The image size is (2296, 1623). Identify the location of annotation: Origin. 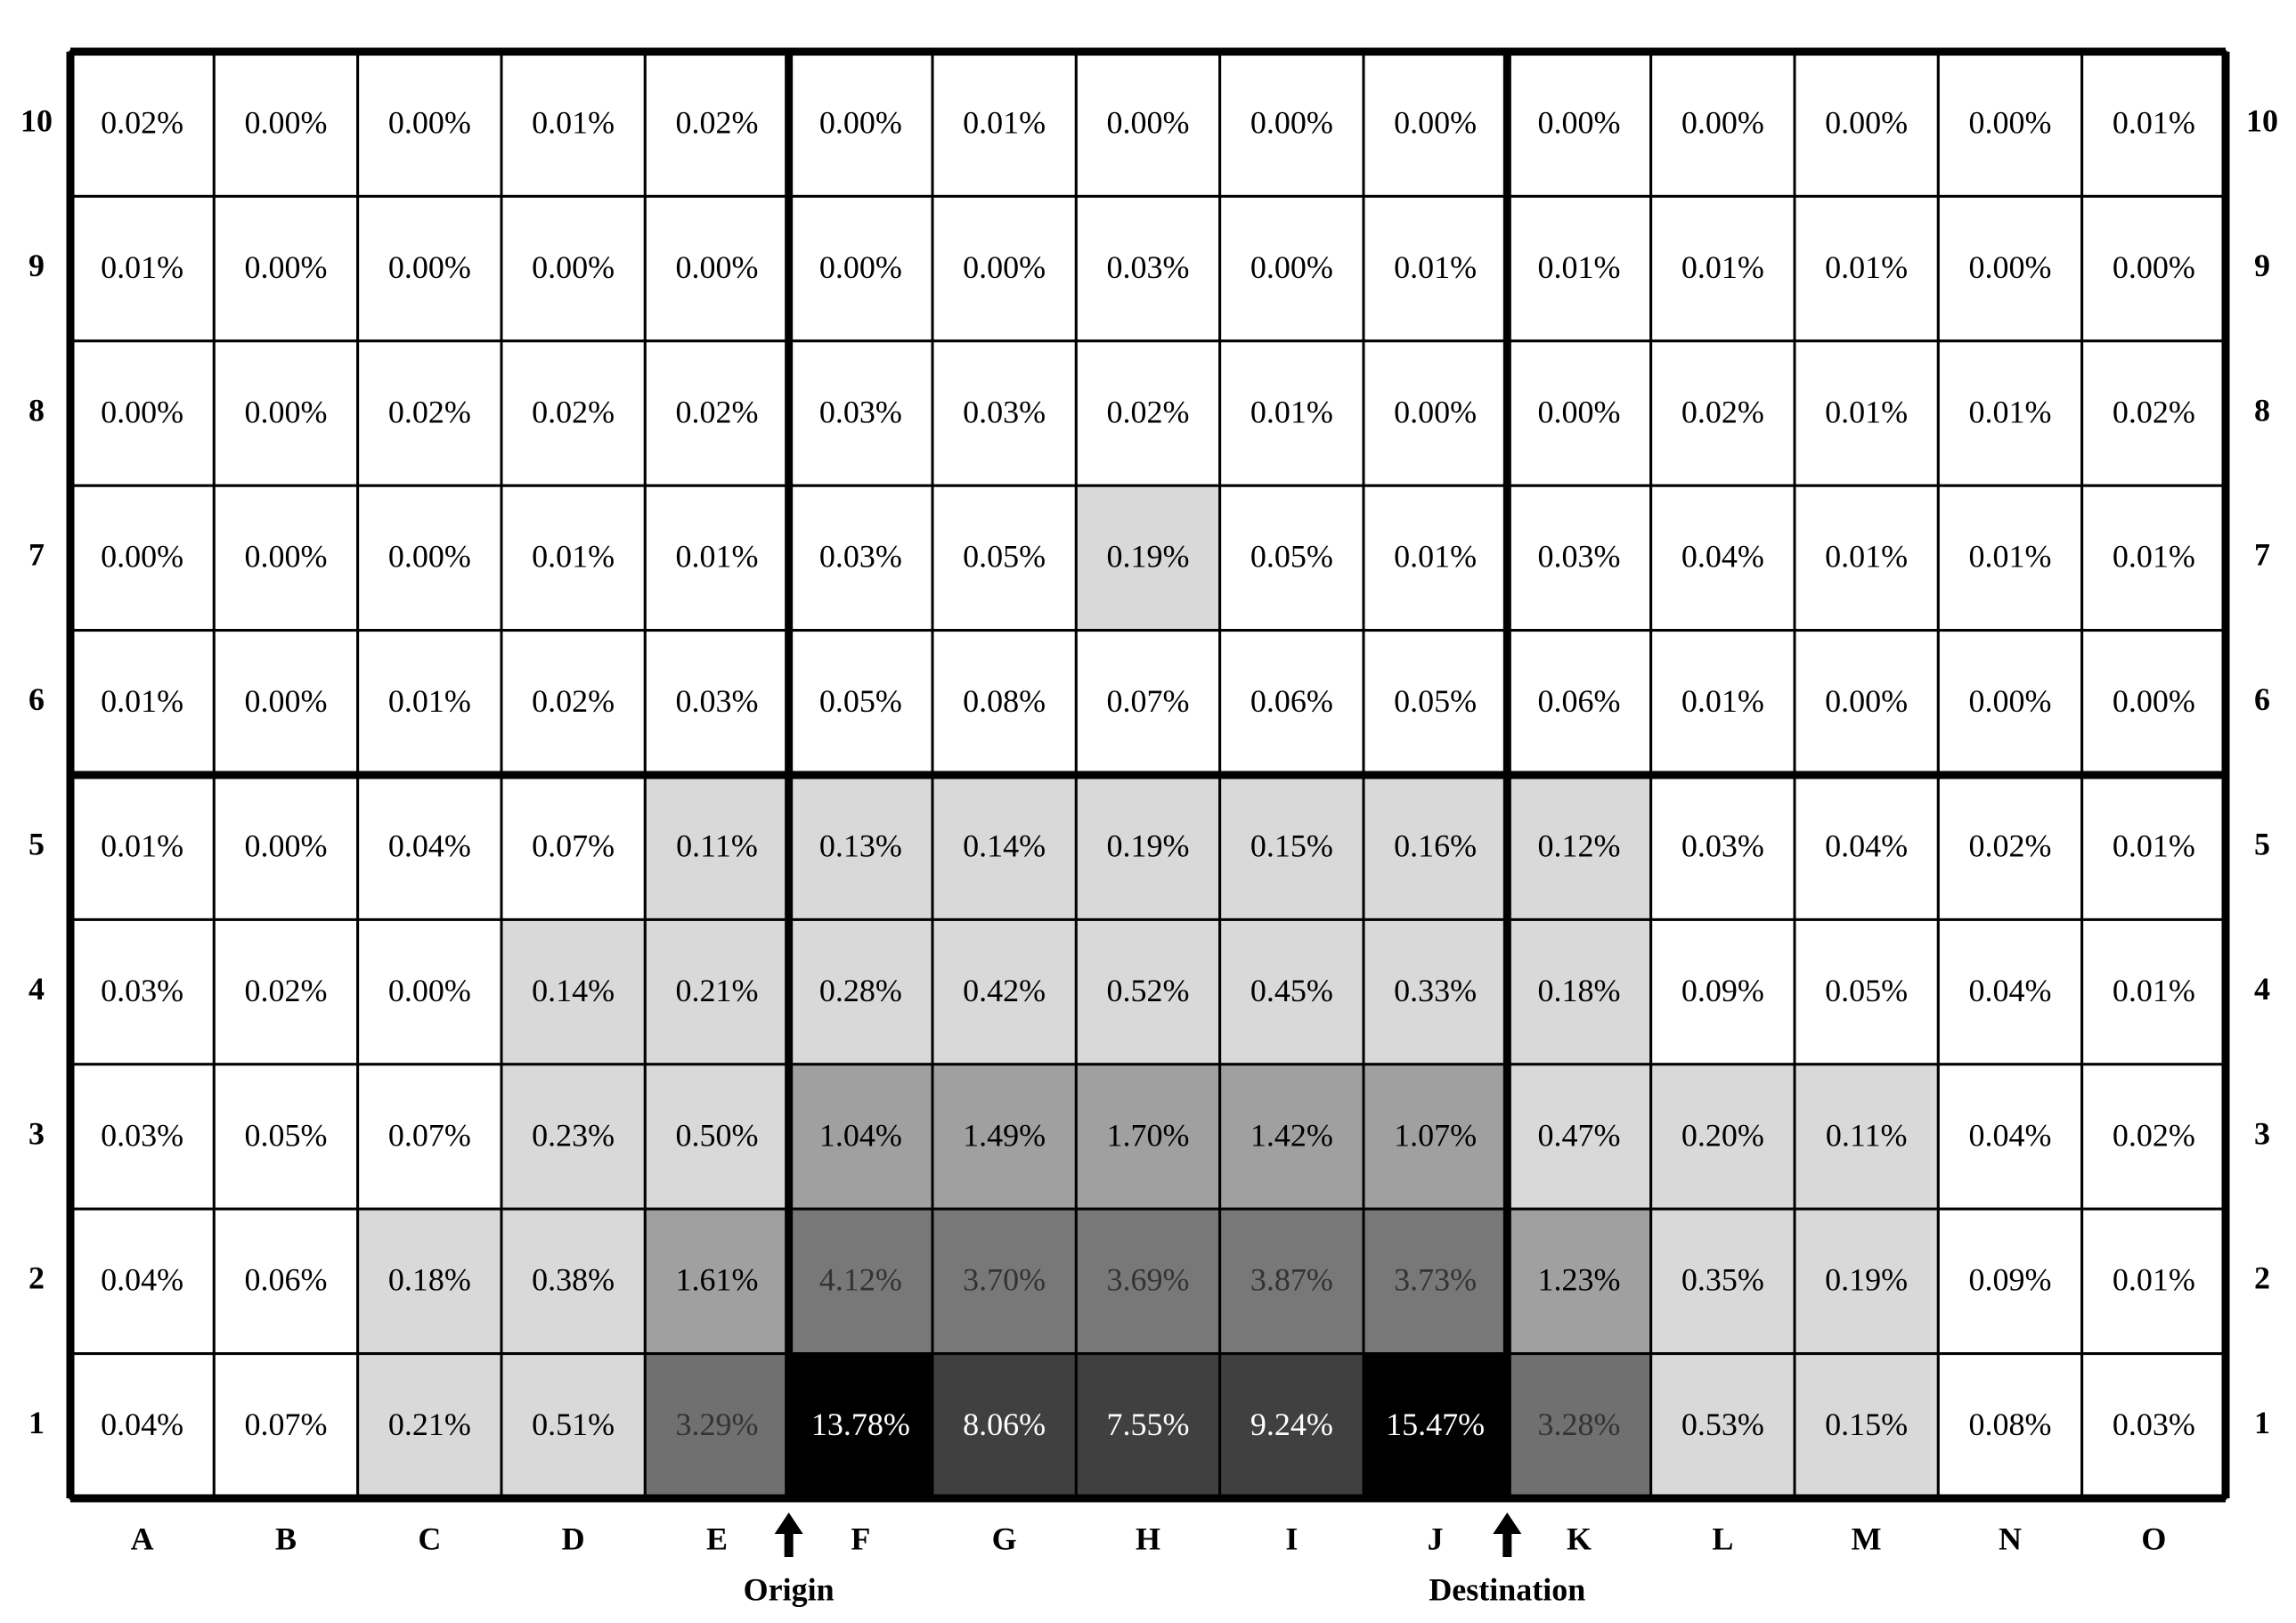
(789, 1589).